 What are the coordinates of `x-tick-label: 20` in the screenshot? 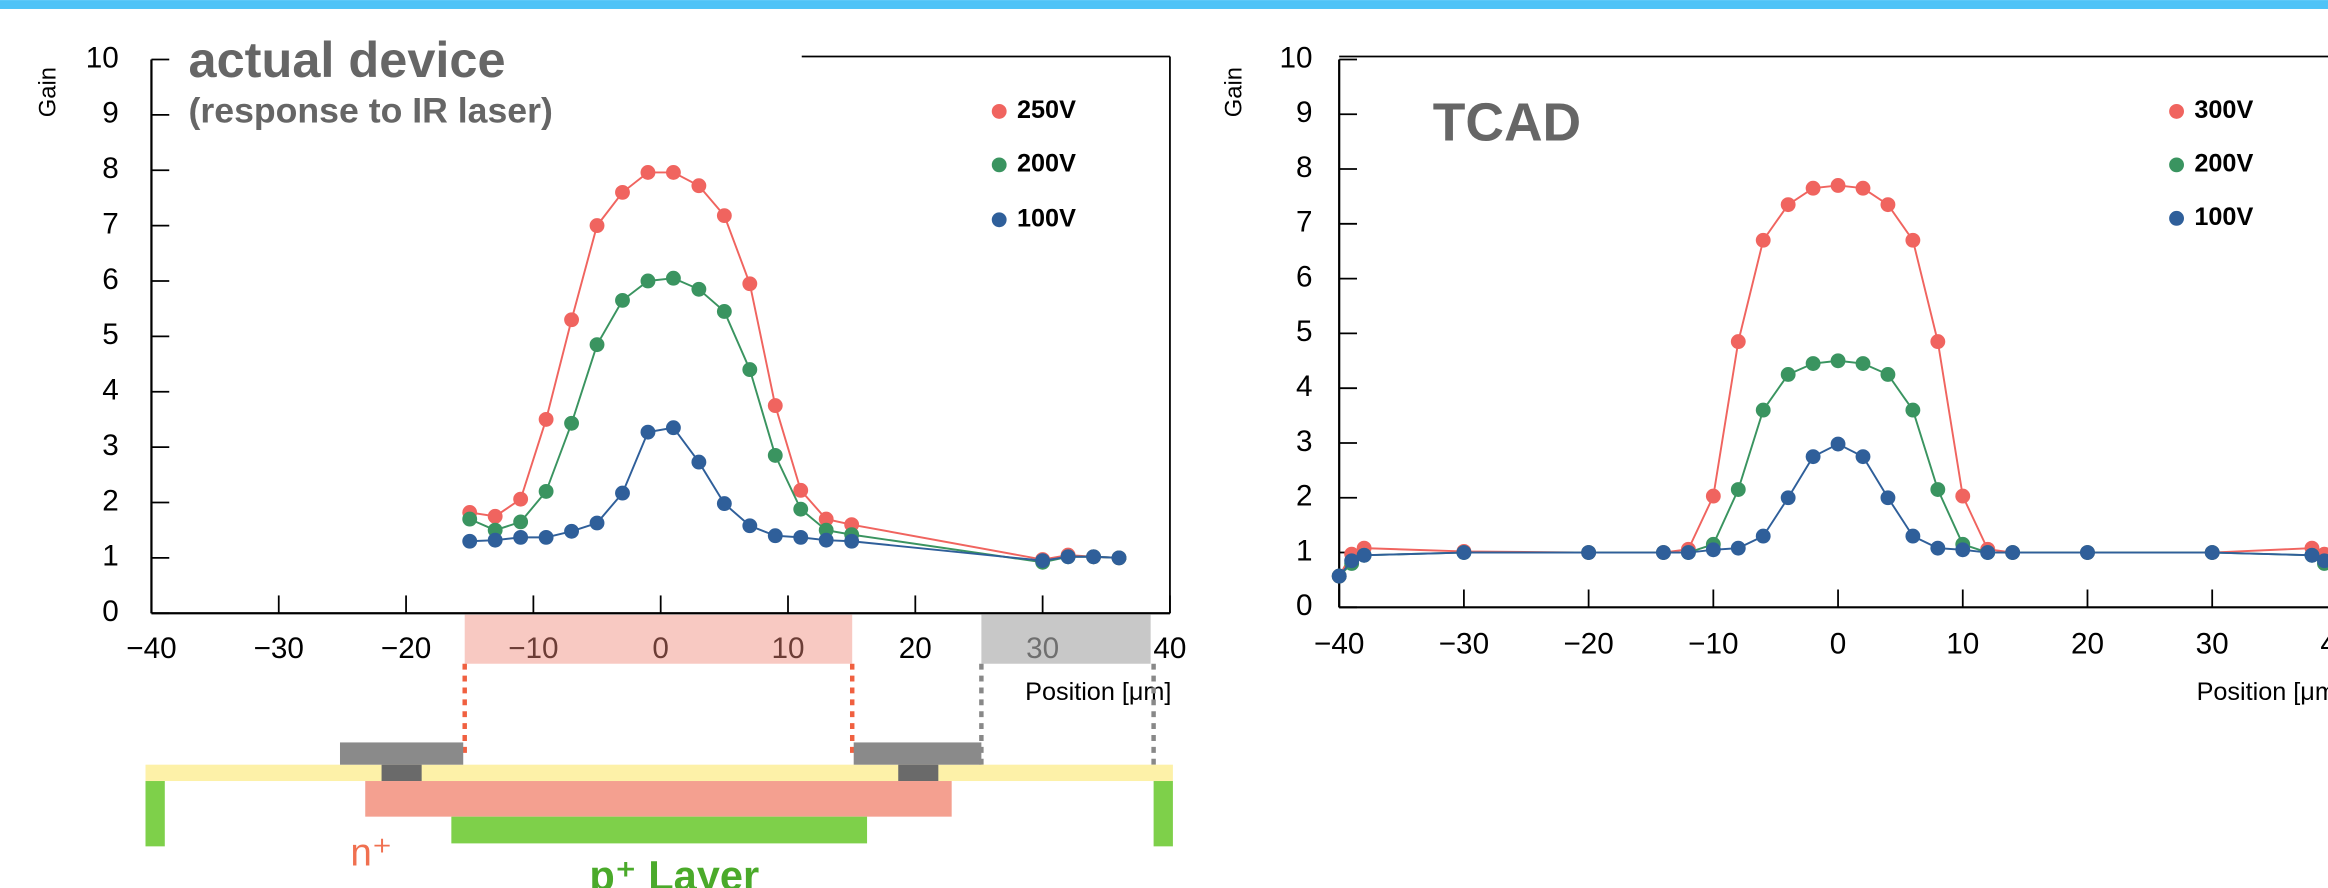 It's located at (915, 648).